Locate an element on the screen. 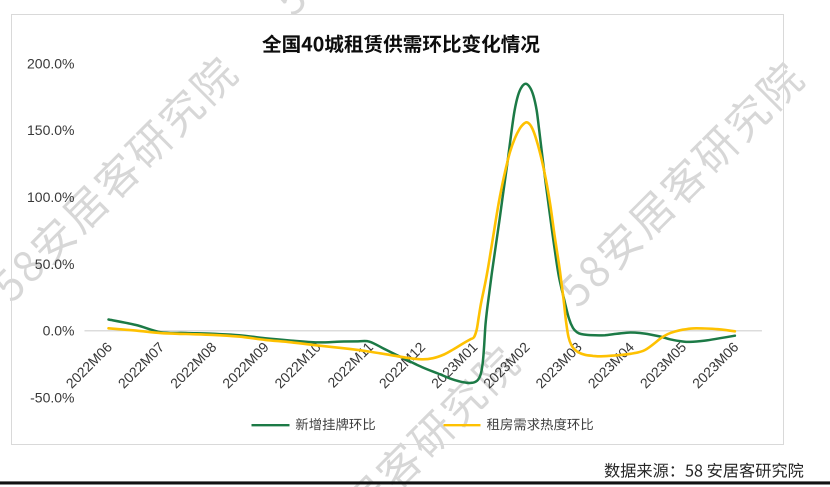 The image size is (830, 487). svg-text: 200.0% is located at coordinates (50, 63).